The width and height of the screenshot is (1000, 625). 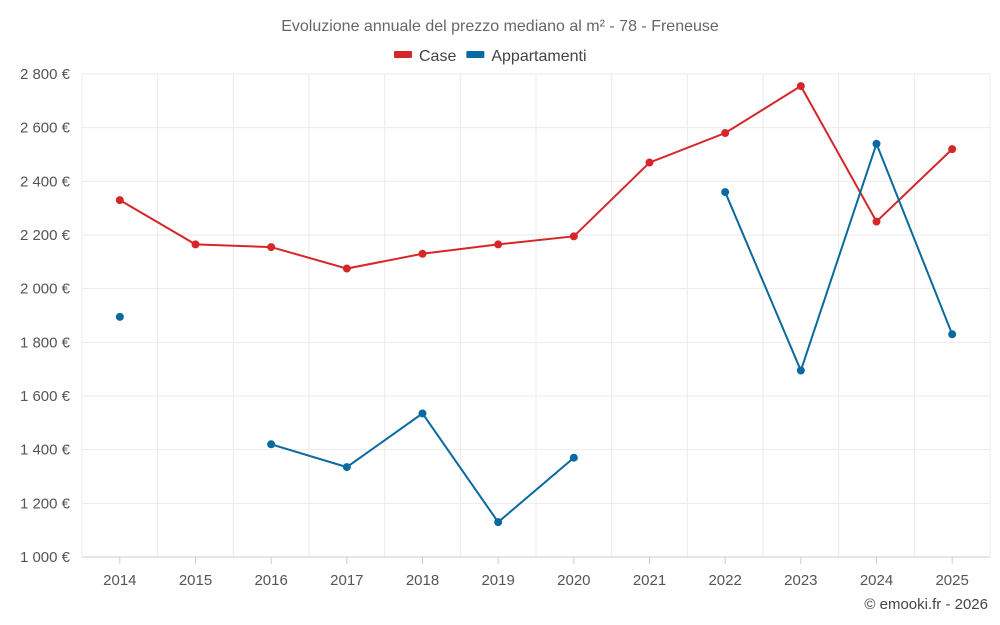 What do you see at coordinates (876, 580) in the screenshot?
I see `x-tick-label: 2024` at bounding box center [876, 580].